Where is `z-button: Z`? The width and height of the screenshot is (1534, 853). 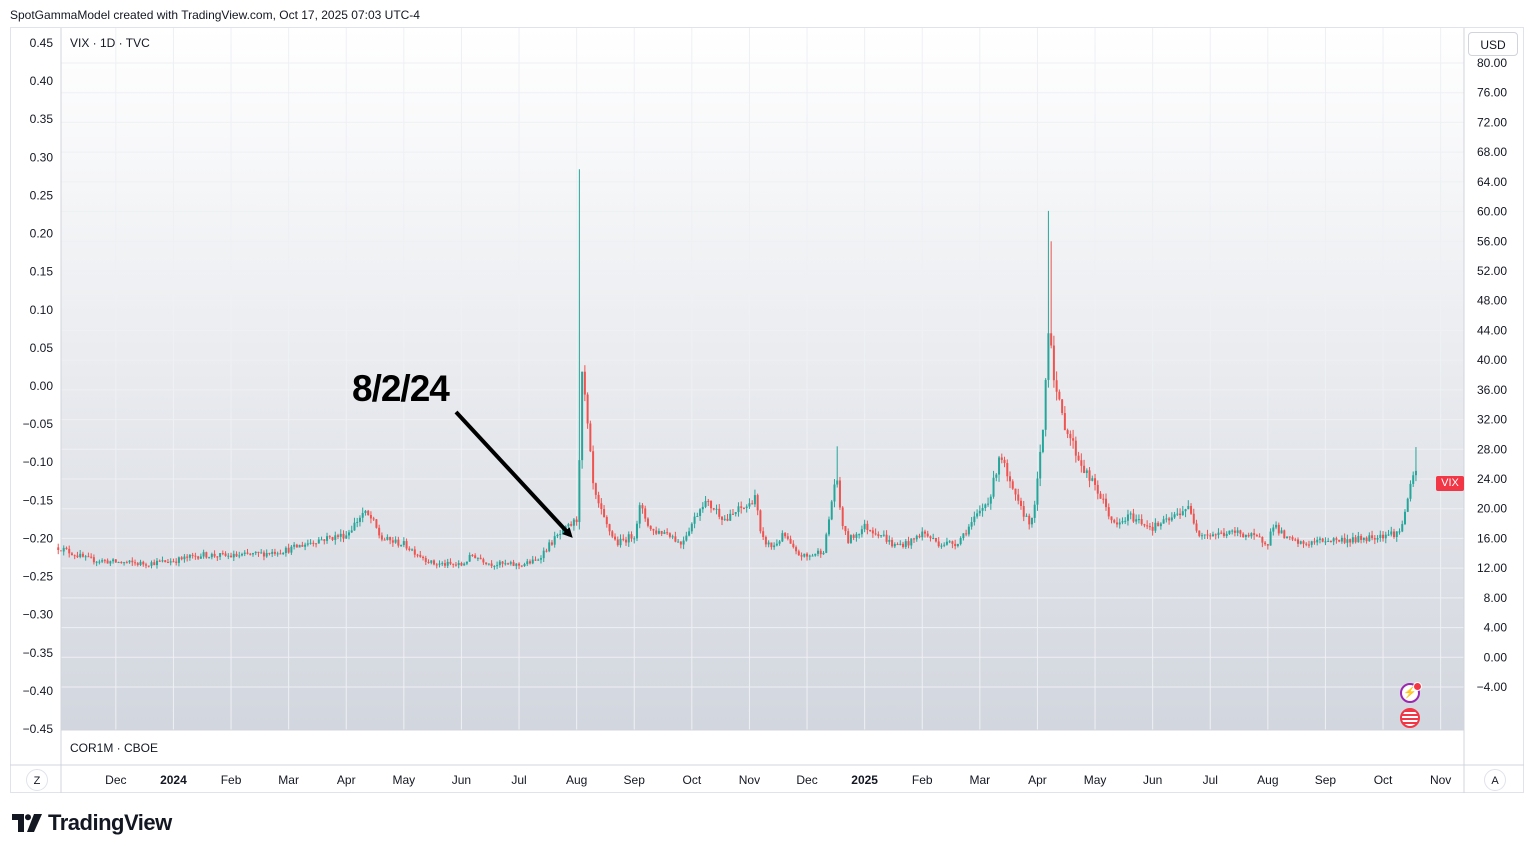 z-button: Z is located at coordinates (37, 780).